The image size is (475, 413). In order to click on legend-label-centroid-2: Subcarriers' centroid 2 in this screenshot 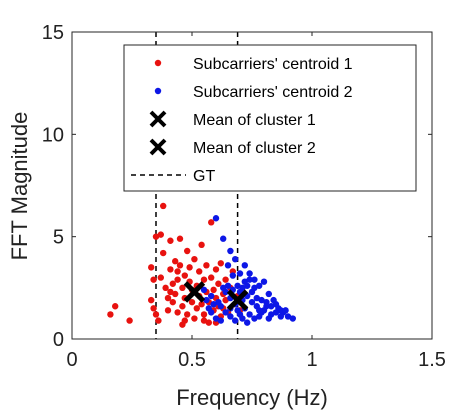, I will do `click(273, 92)`.